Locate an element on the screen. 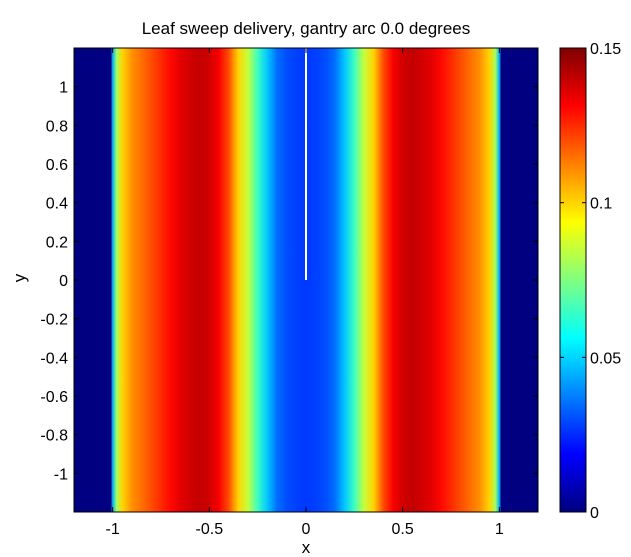 The height and width of the screenshot is (557, 631). x-tick-label: 1 is located at coordinates (499, 529).